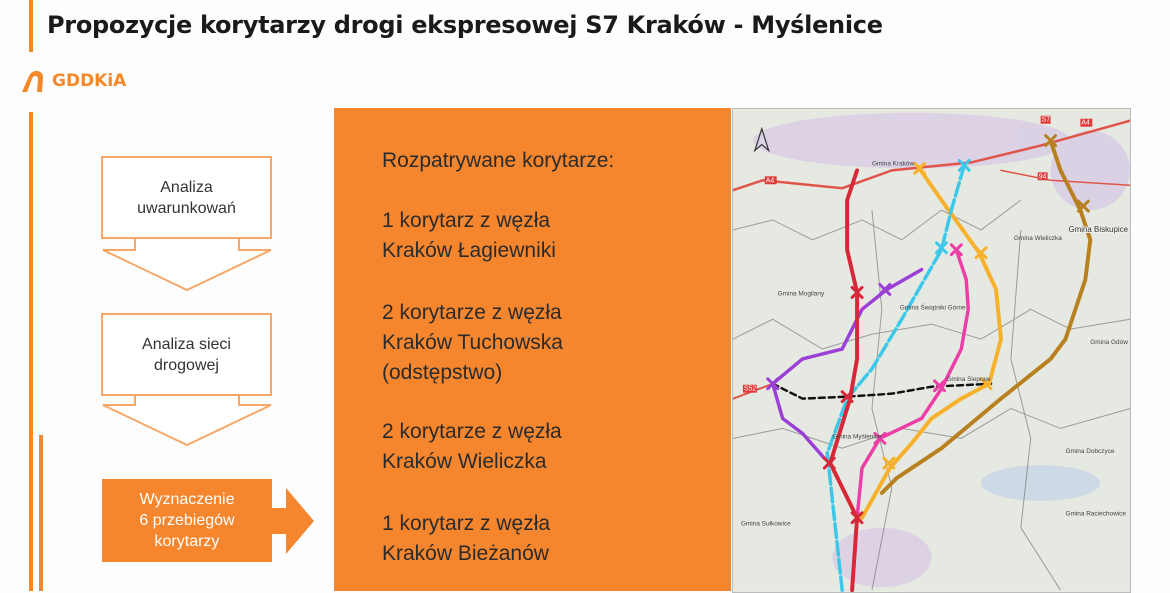 The height and width of the screenshot is (593, 1170). What do you see at coordinates (293, 521) in the screenshot?
I see `arrow-right-icon` at bounding box center [293, 521].